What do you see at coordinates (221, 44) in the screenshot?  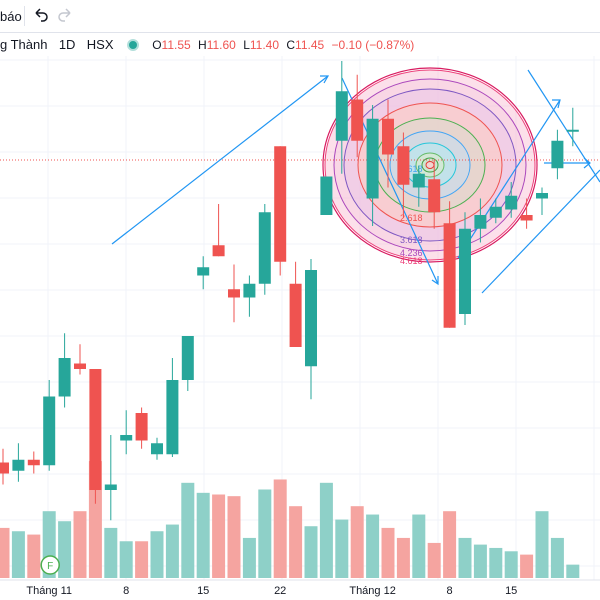 I see `high-value: 11.60` at bounding box center [221, 44].